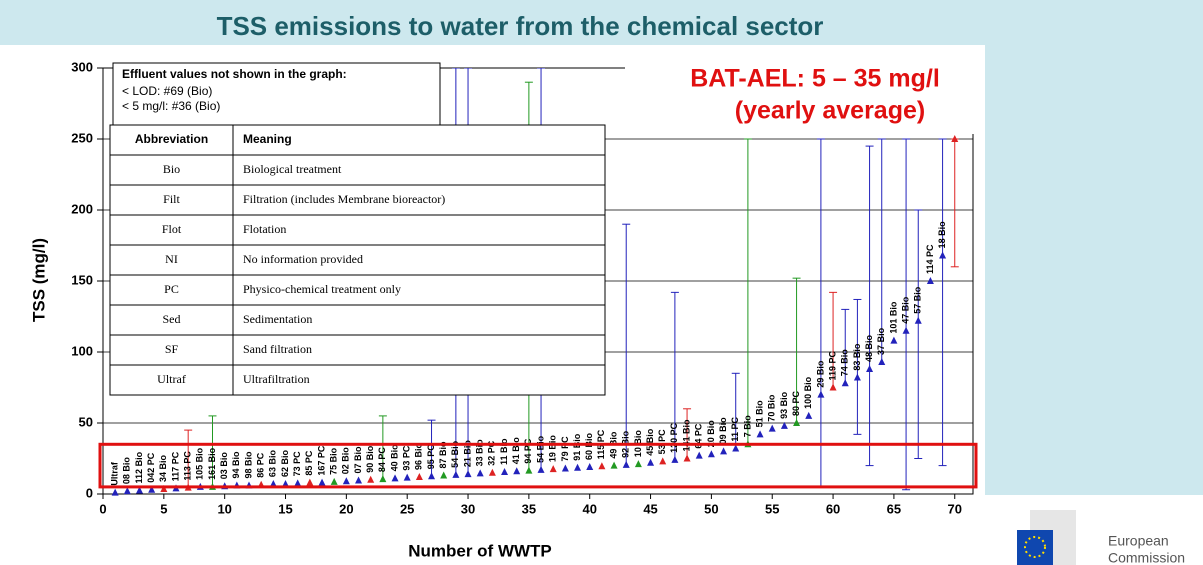 This screenshot has width=1203, height=565. What do you see at coordinates (264, 229) in the screenshot?
I see `table-cell: Flotation` at bounding box center [264, 229].